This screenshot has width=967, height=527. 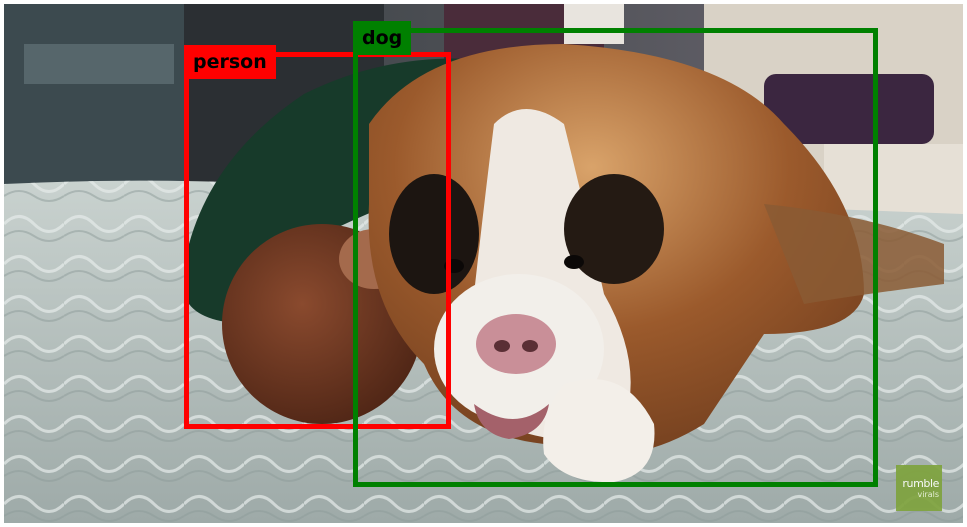 I want to click on person-label-text: person, so click(x=230, y=62).